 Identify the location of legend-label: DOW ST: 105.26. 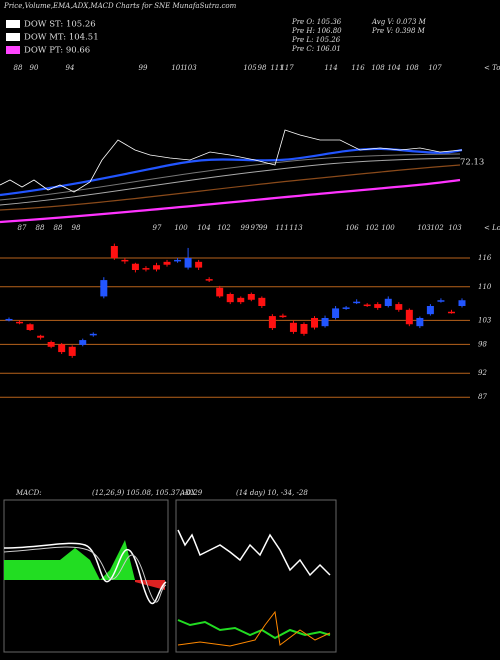
(60, 25).